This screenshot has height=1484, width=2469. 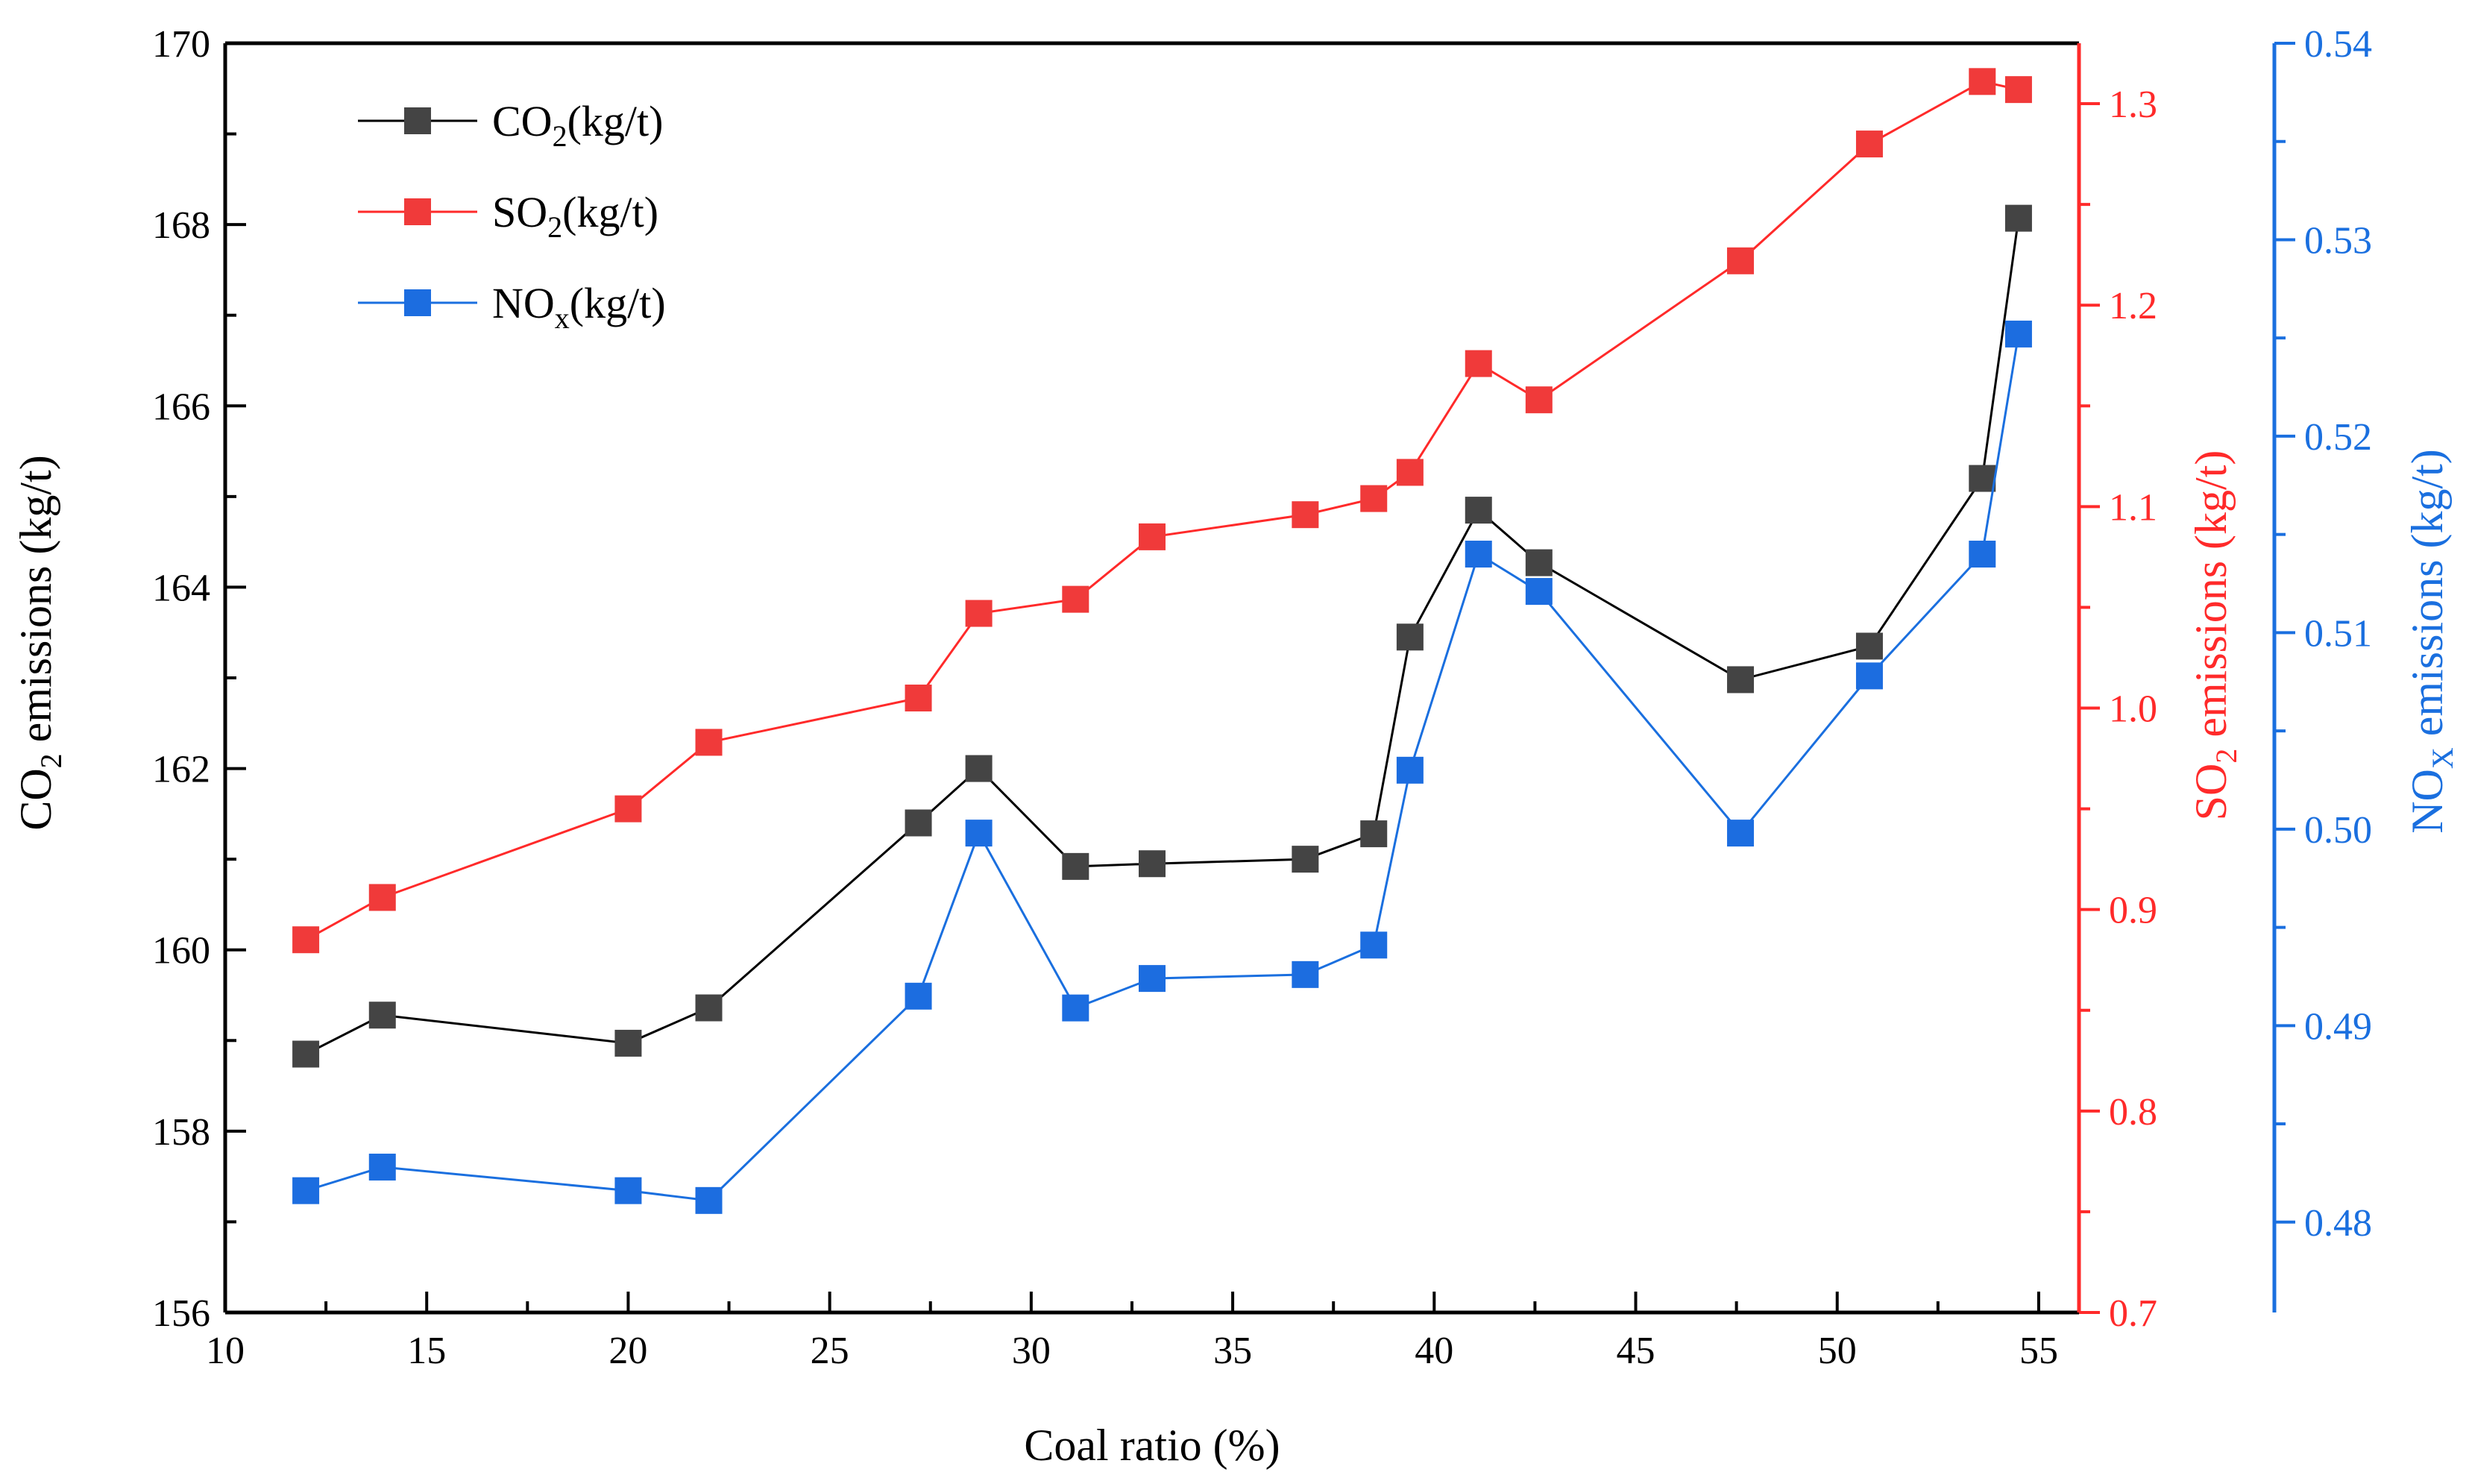 I want to click on left-axis-title-rest: emissions (kg/t), so click(x=35, y=604).